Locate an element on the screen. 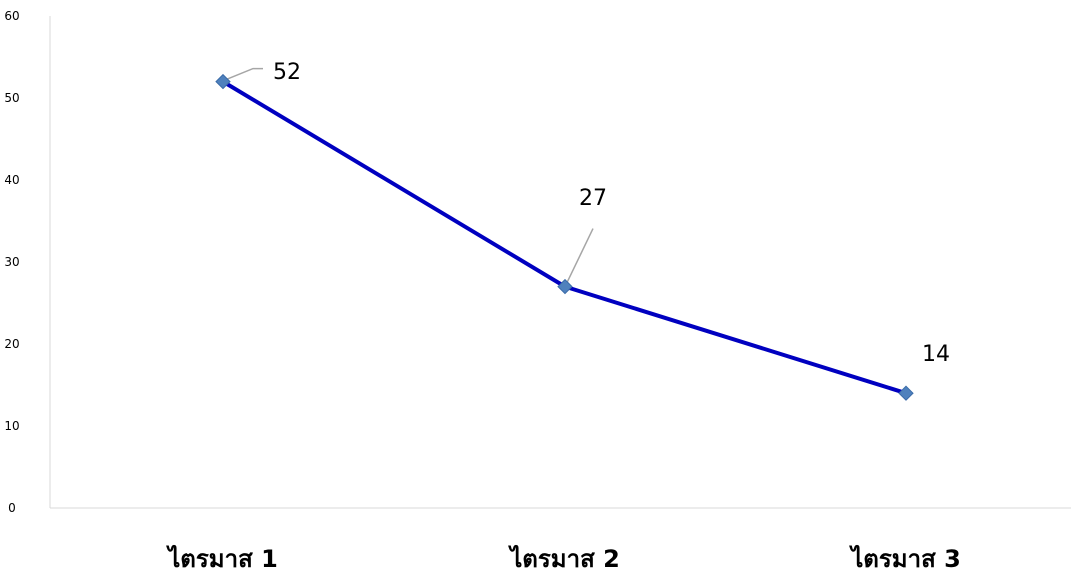 This screenshot has height=579, width=1071. y-tick-label: 0 is located at coordinates (12, 508).